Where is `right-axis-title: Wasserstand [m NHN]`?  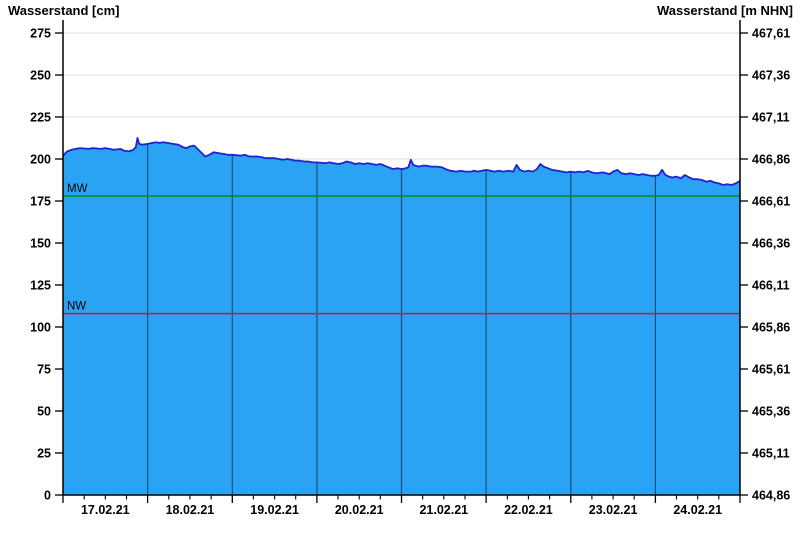
right-axis-title: Wasserstand [m NHN] is located at coordinates (724, 10).